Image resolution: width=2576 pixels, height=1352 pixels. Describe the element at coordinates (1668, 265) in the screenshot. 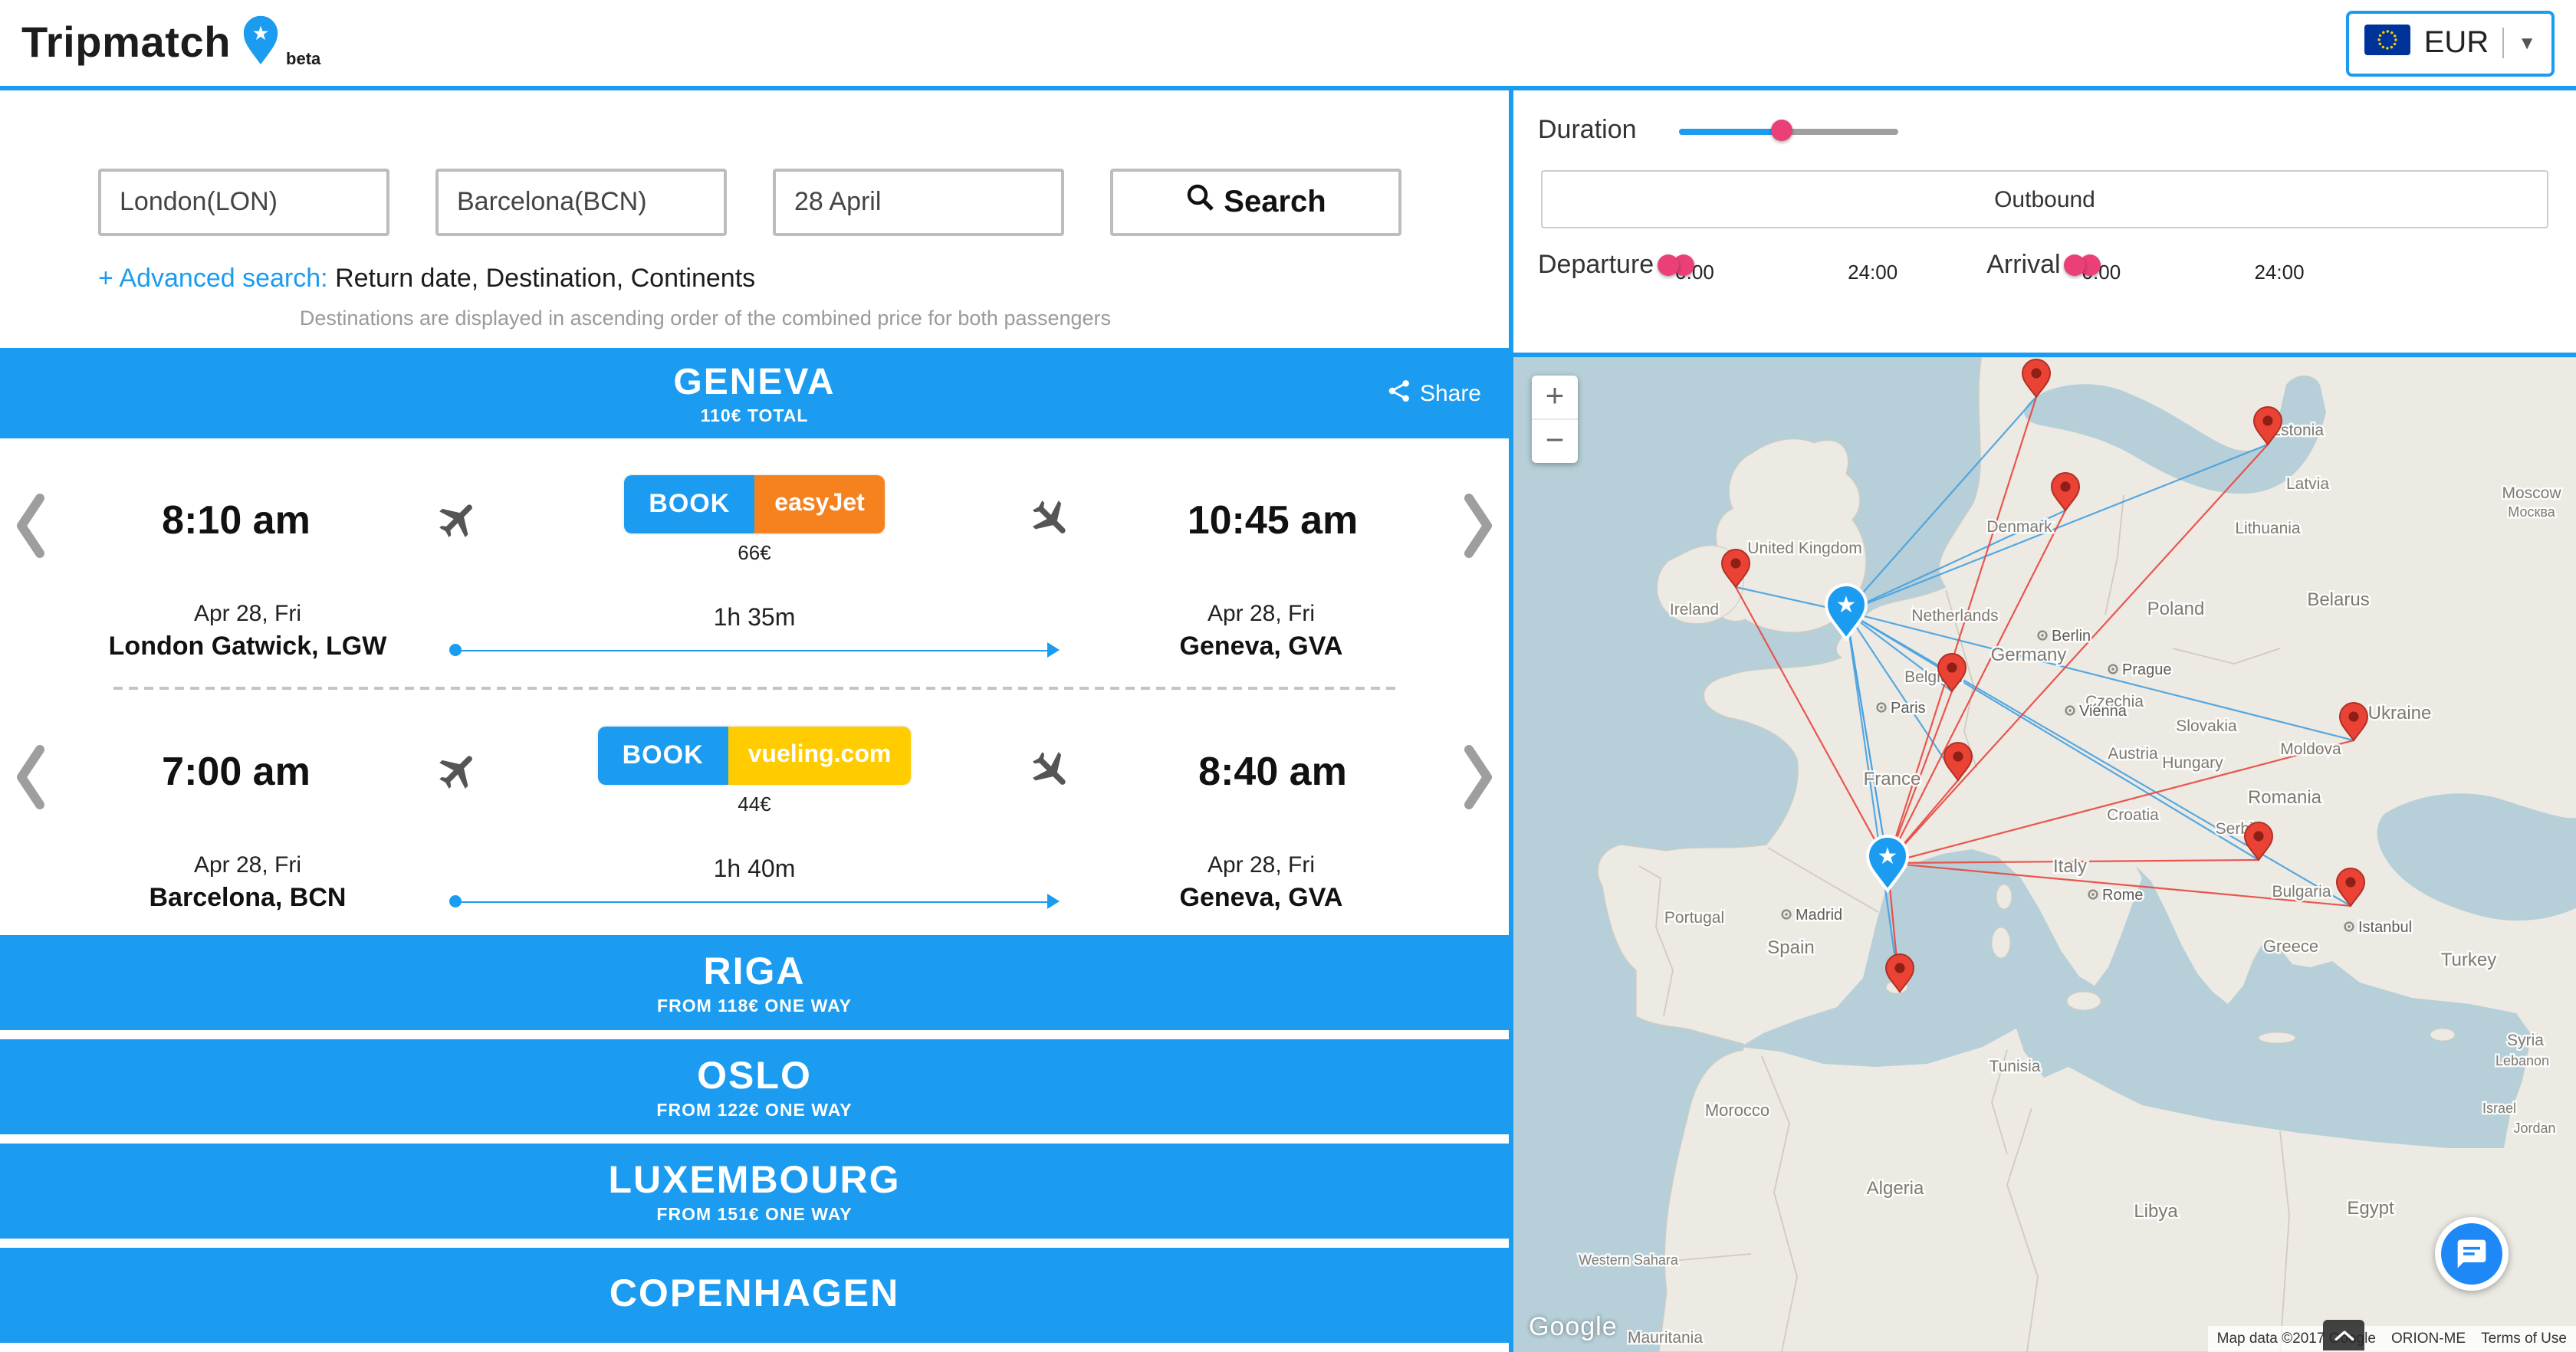

I see `departure-slider-max-handle` at that location.